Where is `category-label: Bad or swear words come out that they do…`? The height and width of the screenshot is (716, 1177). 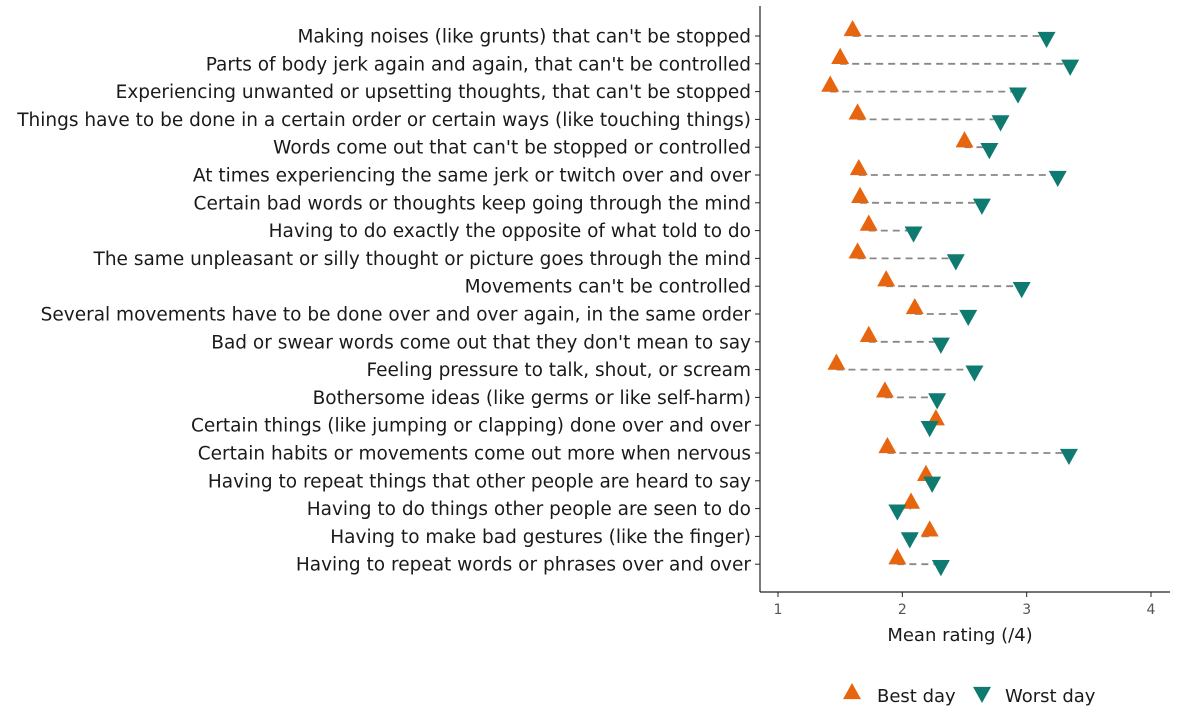 category-label: Bad or swear words come out that they do… is located at coordinates (481, 342).